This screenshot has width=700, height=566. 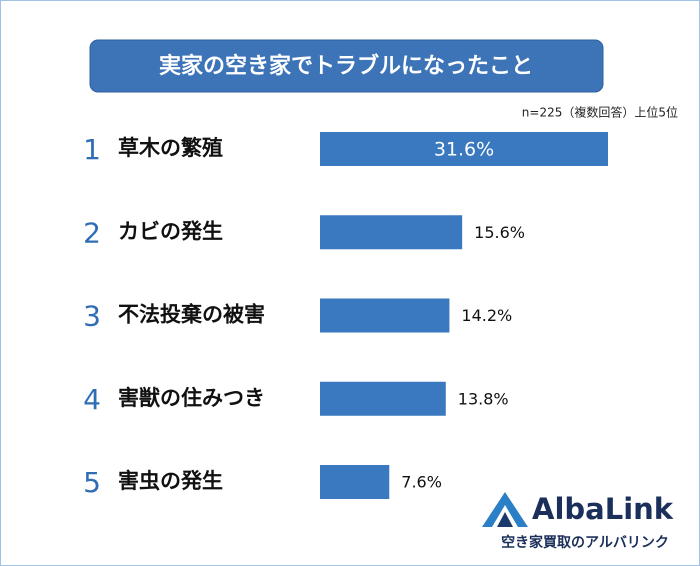 What do you see at coordinates (170, 481) in the screenshot?
I see `category-label: 害虫の発生` at bounding box center [170, 481].